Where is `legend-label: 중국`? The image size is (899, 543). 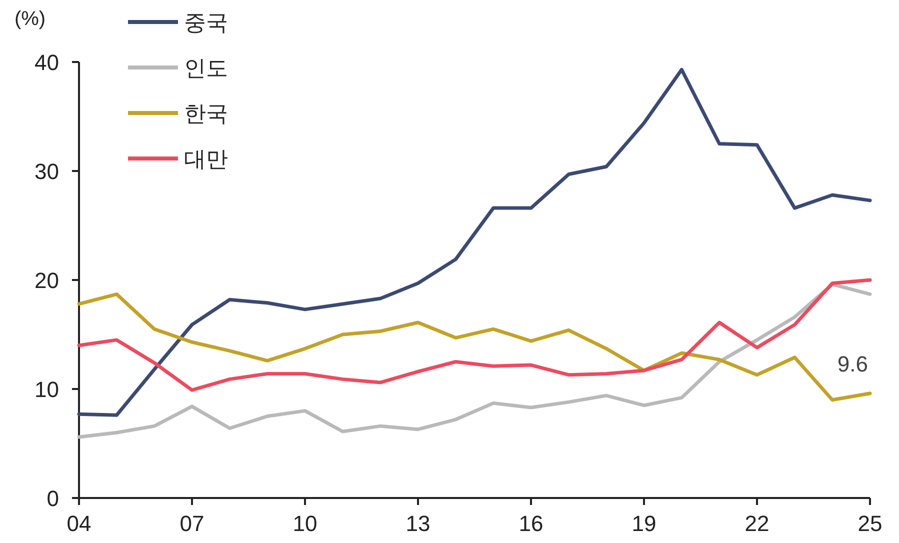 legend-label: 중국 is located at coordinates (206, 22).